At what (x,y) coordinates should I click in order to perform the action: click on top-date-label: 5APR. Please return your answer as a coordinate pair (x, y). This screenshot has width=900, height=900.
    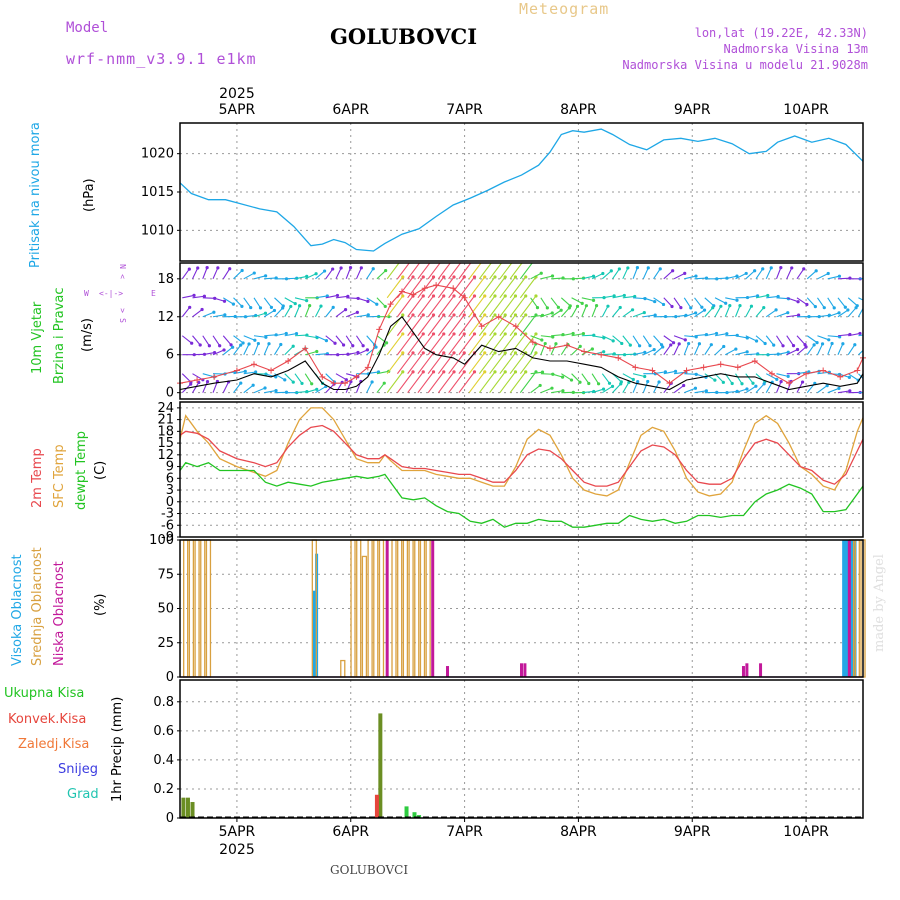
    Looking at the image, I should click on (237, 110).